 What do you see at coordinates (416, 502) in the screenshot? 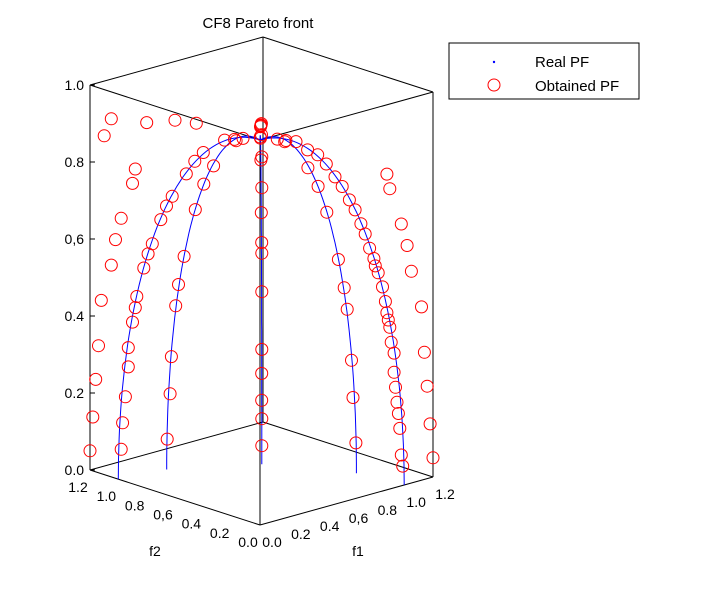
I see `x-tick-label: 1.0` at bounding box center [416, 502].